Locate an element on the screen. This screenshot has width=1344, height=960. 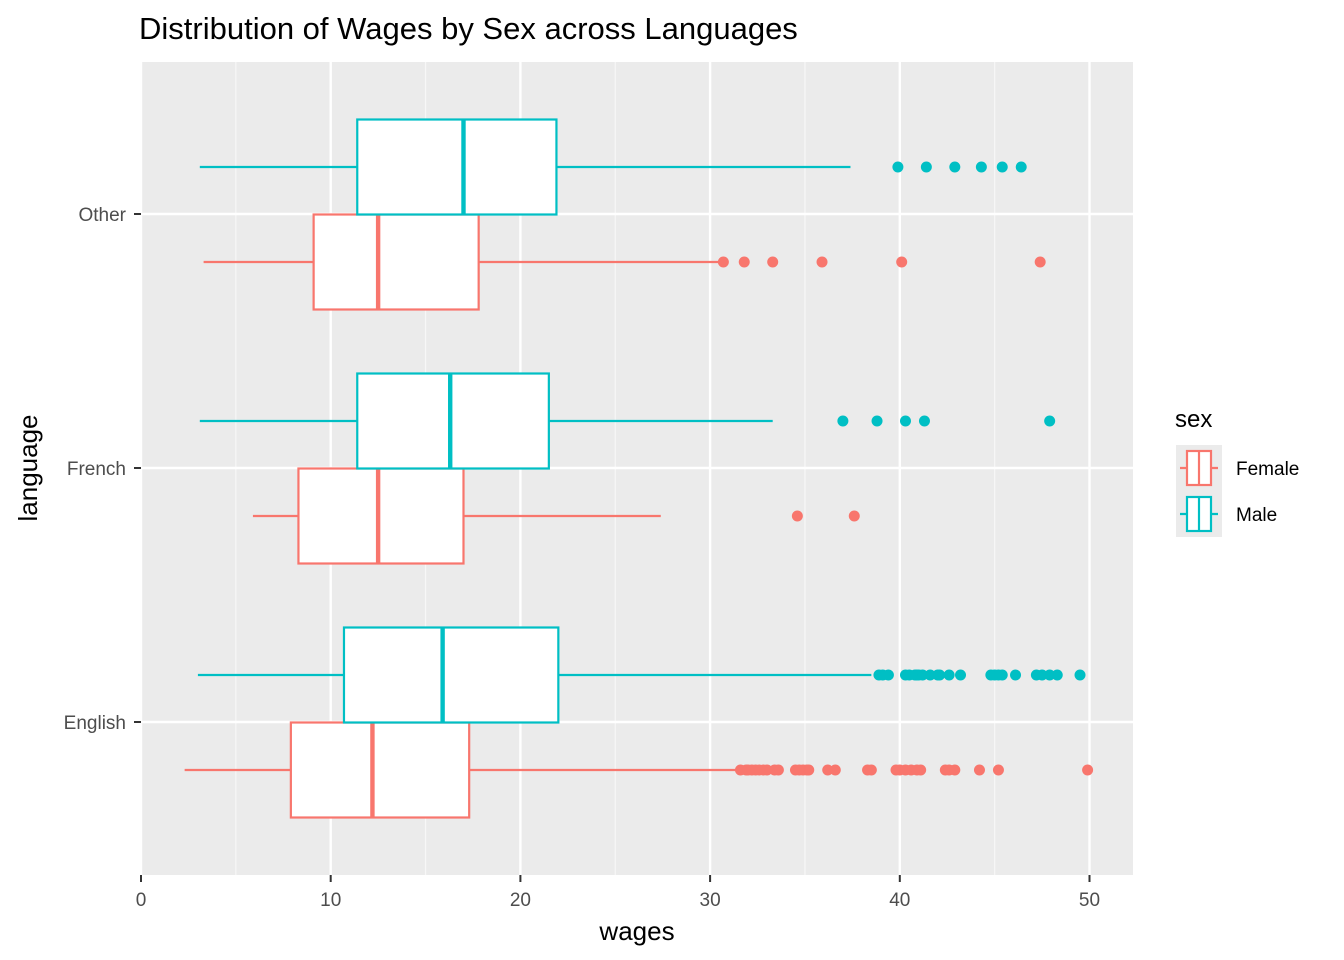
box-female-other is located at coordinates (624, 262).